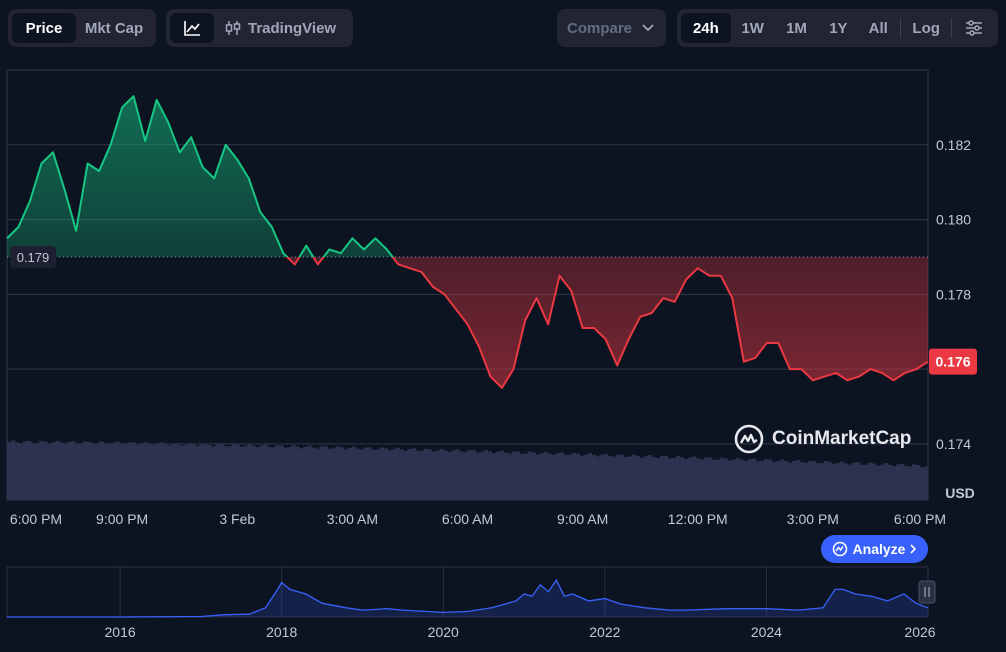 The image size is (1006, 652). Describe the element at coordinates (352, 519) in the screenshot. I see `x-tick-label: 3:00 AM` at that location.